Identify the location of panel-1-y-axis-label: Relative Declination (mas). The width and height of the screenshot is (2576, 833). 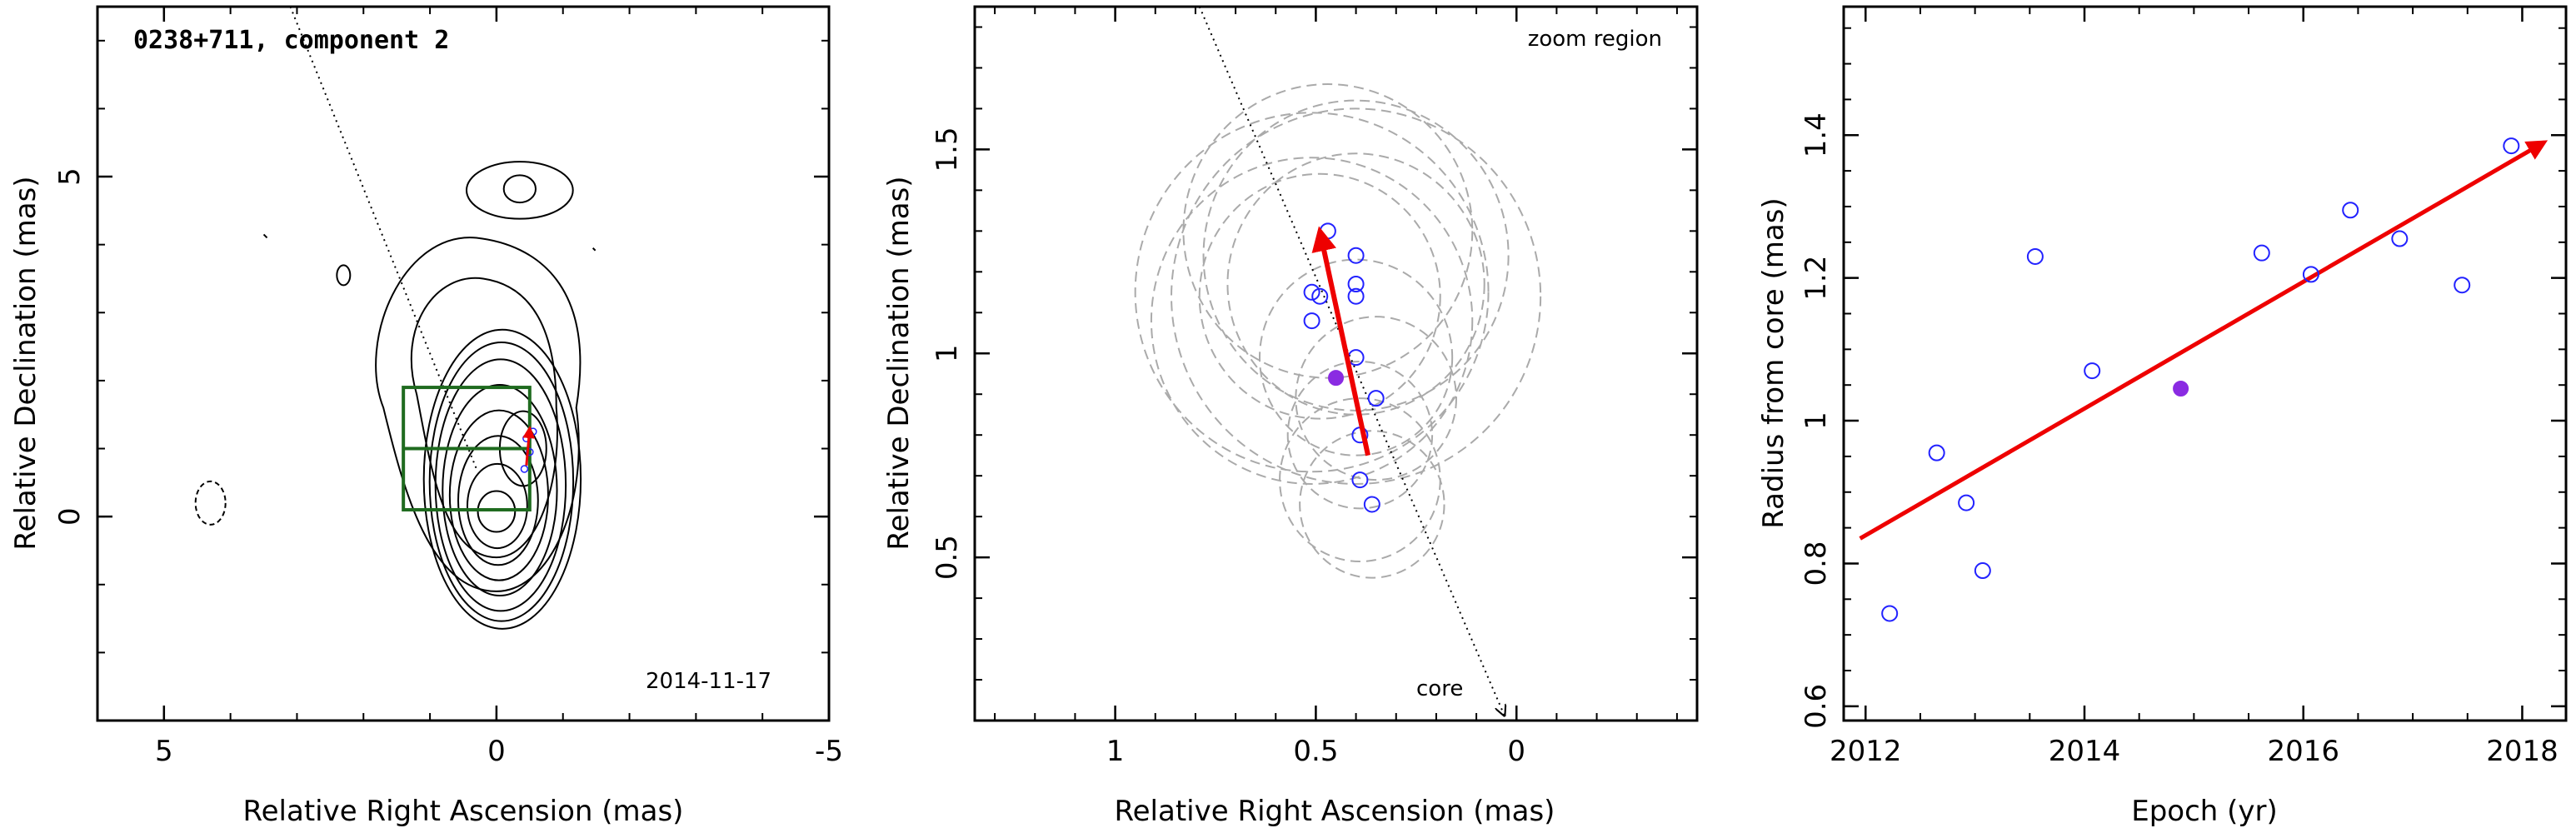
(25, 363).